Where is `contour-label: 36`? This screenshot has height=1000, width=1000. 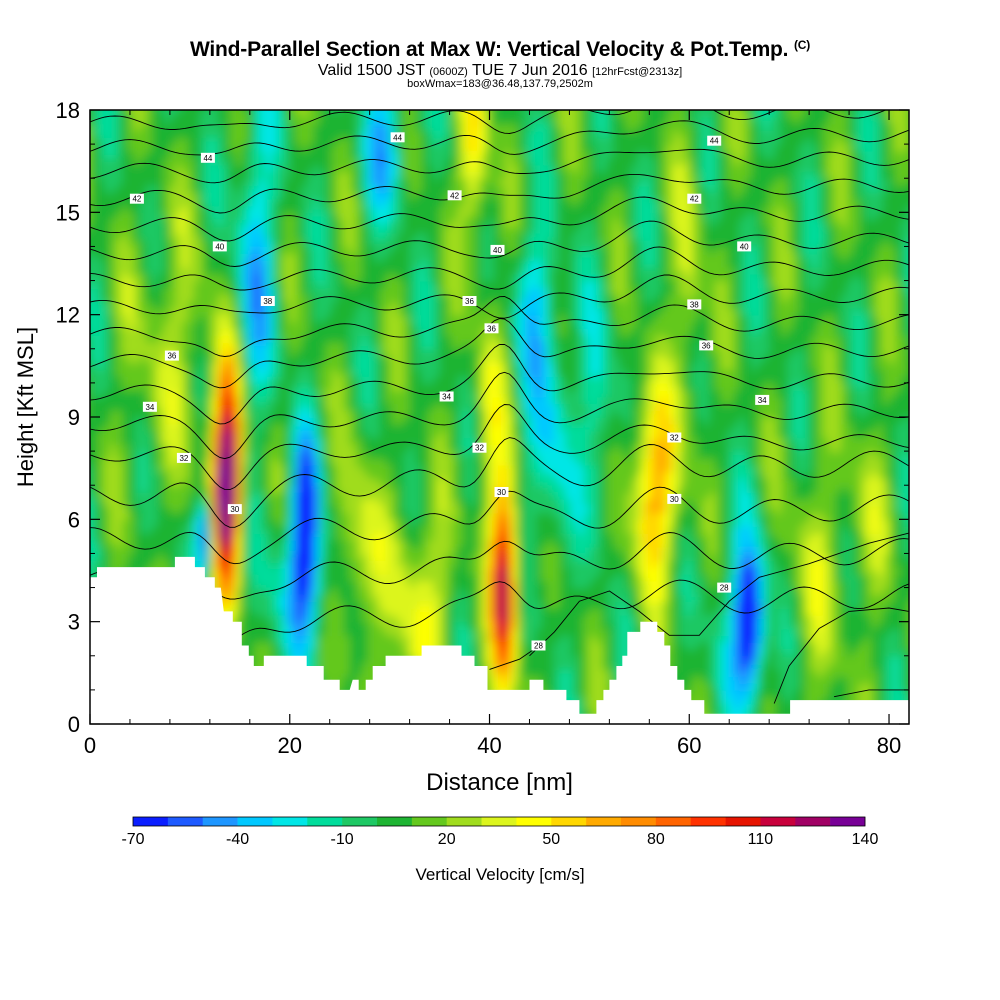 contour-label: 36 is located at coordinates (171, 355).